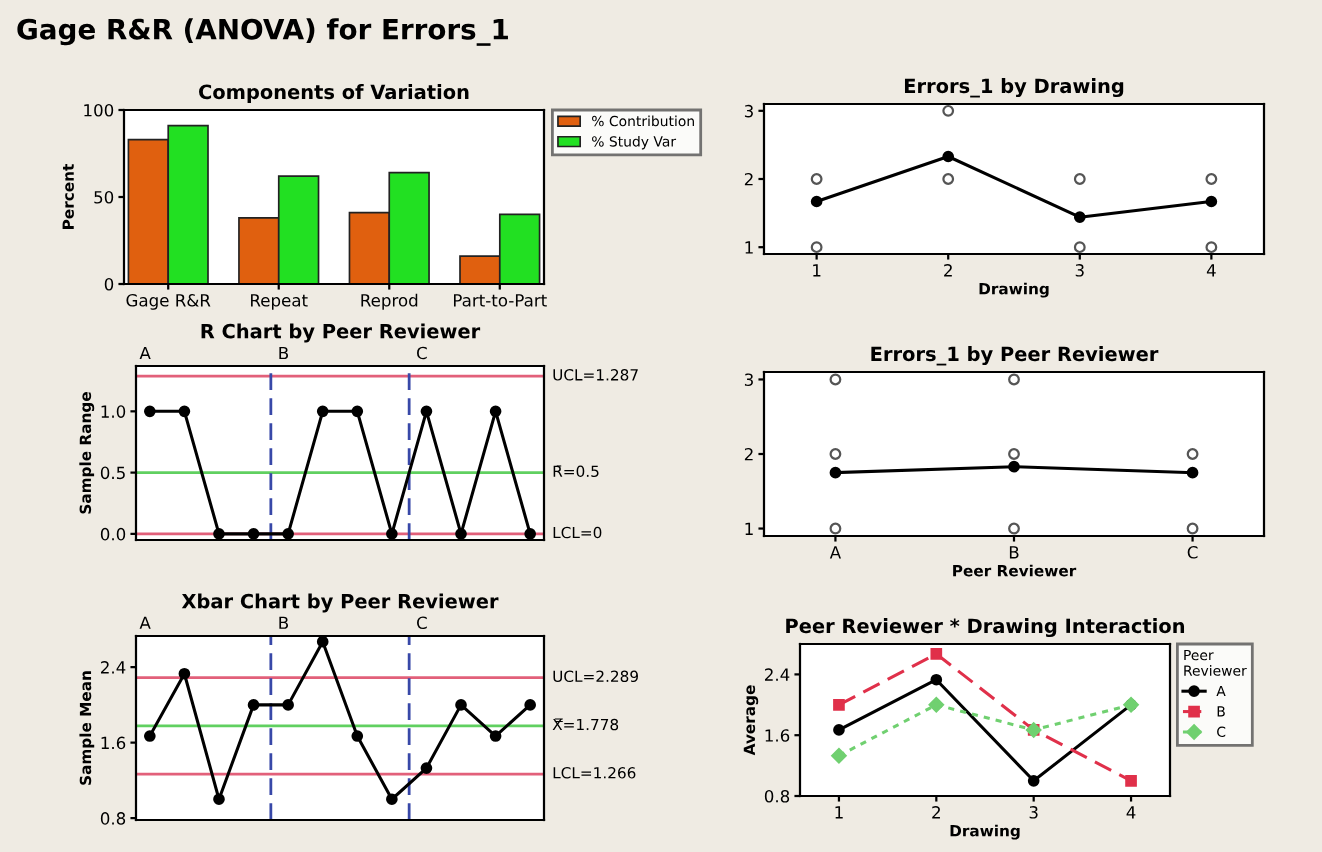 Image resolution: width=1322 pixels, height=852 pixels. I want to click on x-tick-label: Part-to-Part, so click(500, 300).